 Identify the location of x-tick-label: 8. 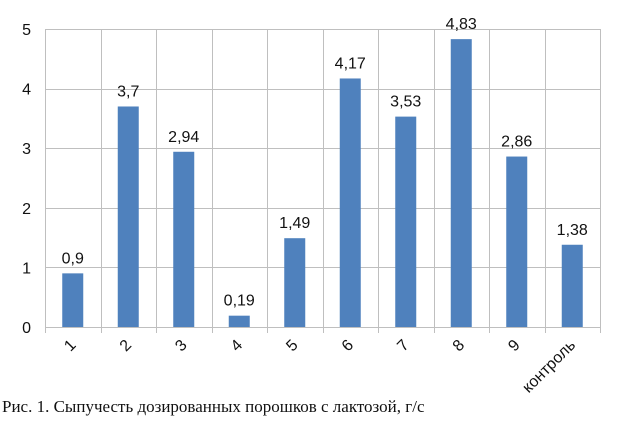
(459, 346).